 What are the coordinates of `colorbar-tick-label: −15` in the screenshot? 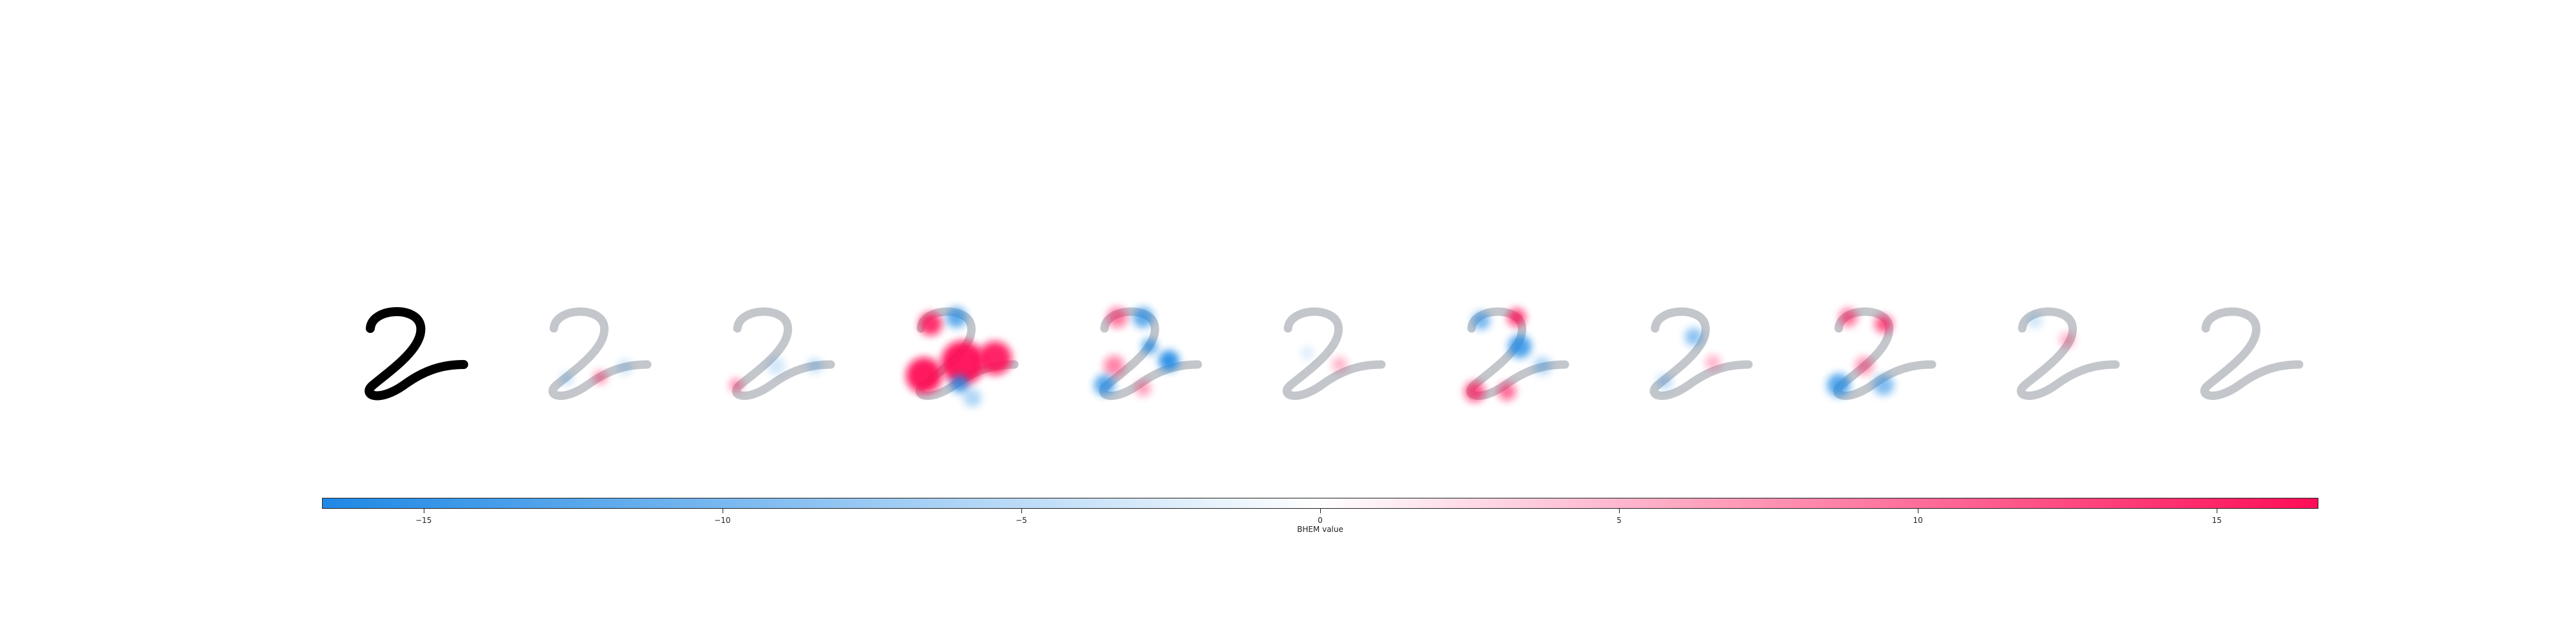 It's located at (424, 521).